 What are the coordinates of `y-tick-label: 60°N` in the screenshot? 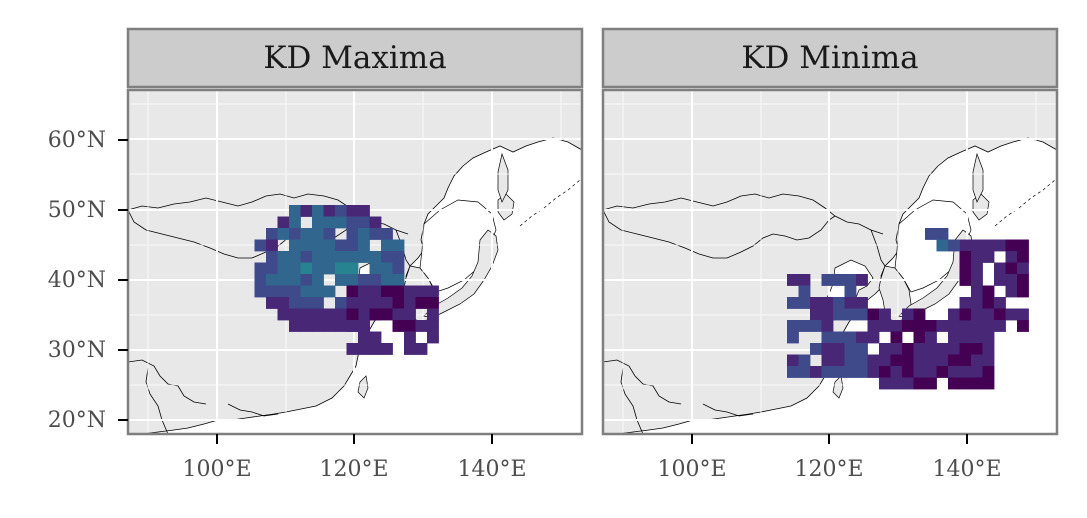 It's located at (77, 140).